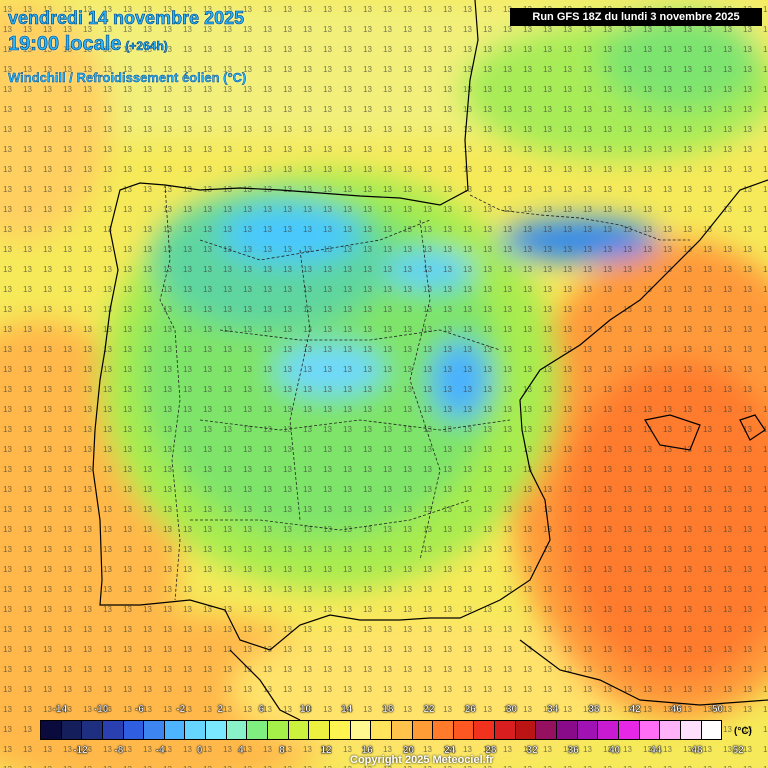  I want to click on legend-tick-bottom: 32, so click(532, 750).